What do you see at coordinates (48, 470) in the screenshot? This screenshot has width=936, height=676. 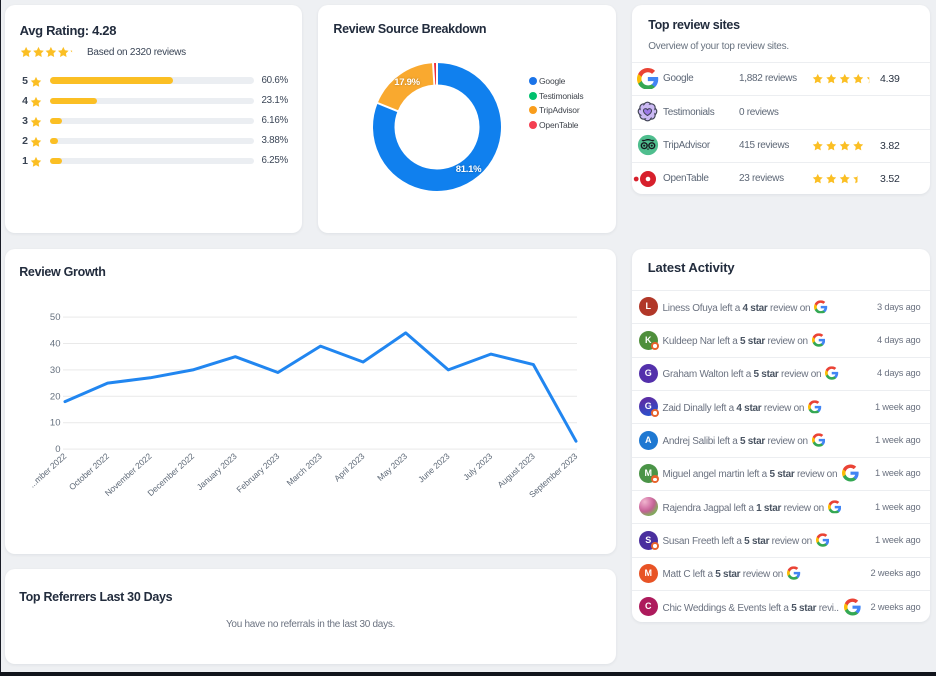 I see `svg-text: ...mber 2022` at bounding box center [48, 470].